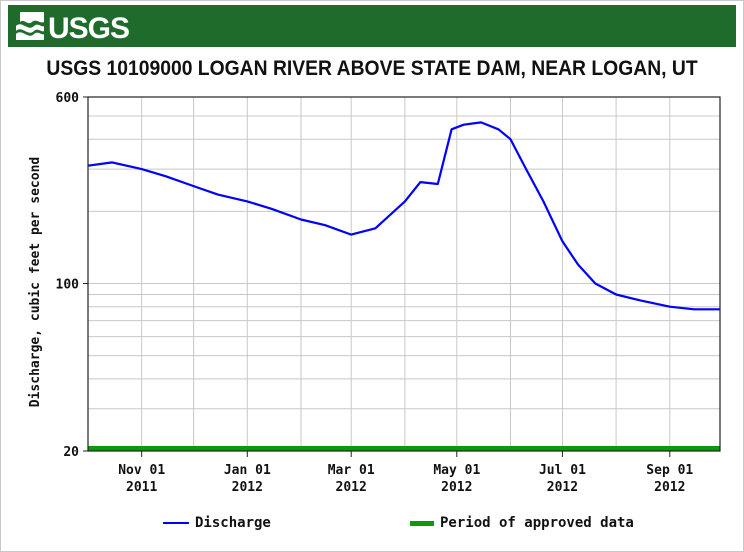  Describe the element at coordinates (537, 523) in the screenshot. I see `legend-approved-label: Period of approved data` at that location.